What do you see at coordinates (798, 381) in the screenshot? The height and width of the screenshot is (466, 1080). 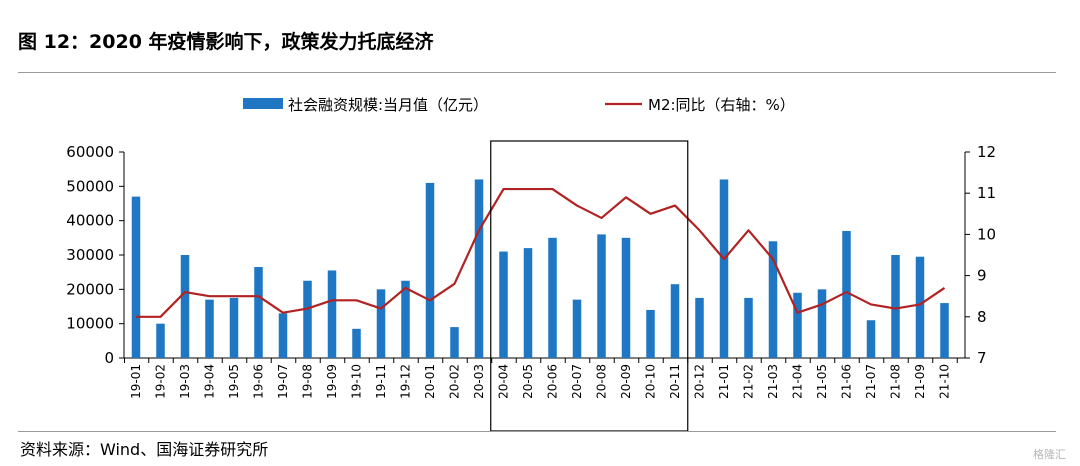 I see `x-tick-label: 21-04` at bounding box center [798, 381].